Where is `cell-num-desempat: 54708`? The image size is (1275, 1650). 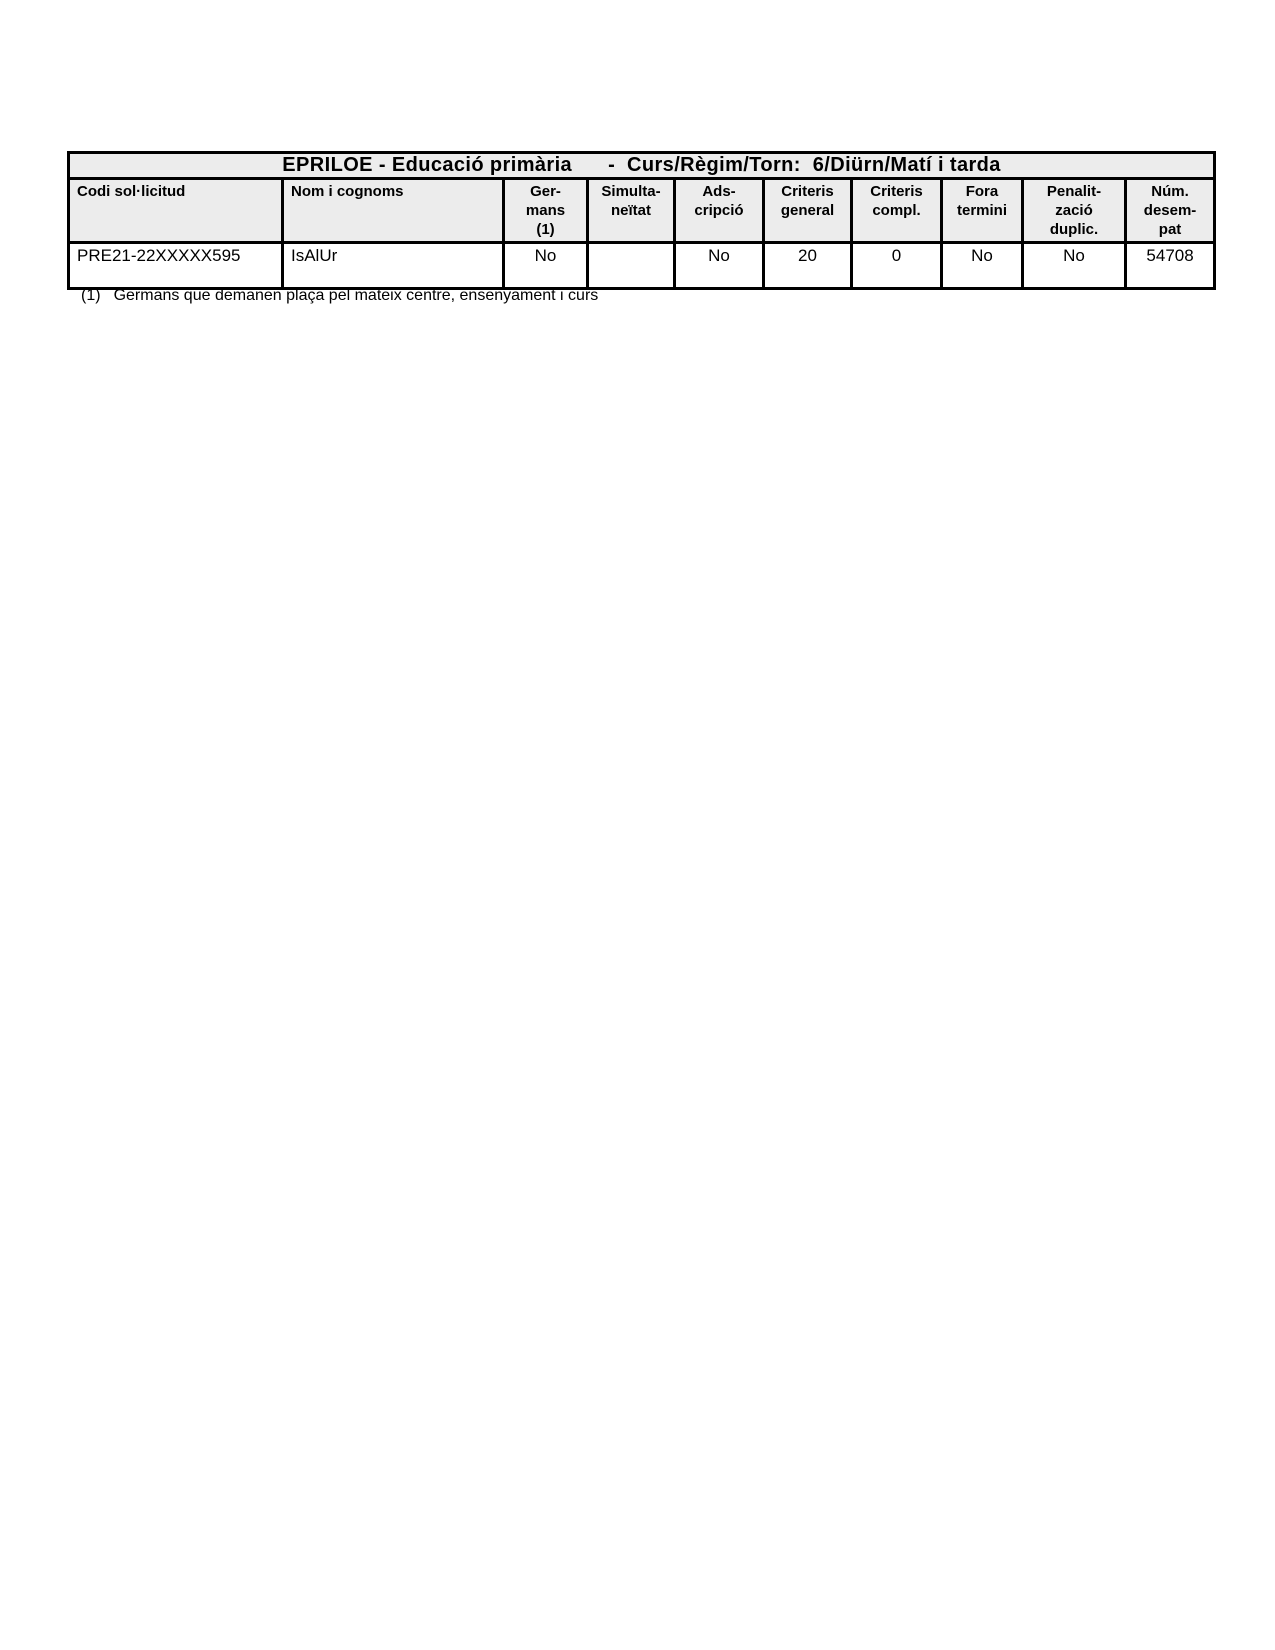
cell-num-desempat: 54708 is located at coordinates (1170, 265).